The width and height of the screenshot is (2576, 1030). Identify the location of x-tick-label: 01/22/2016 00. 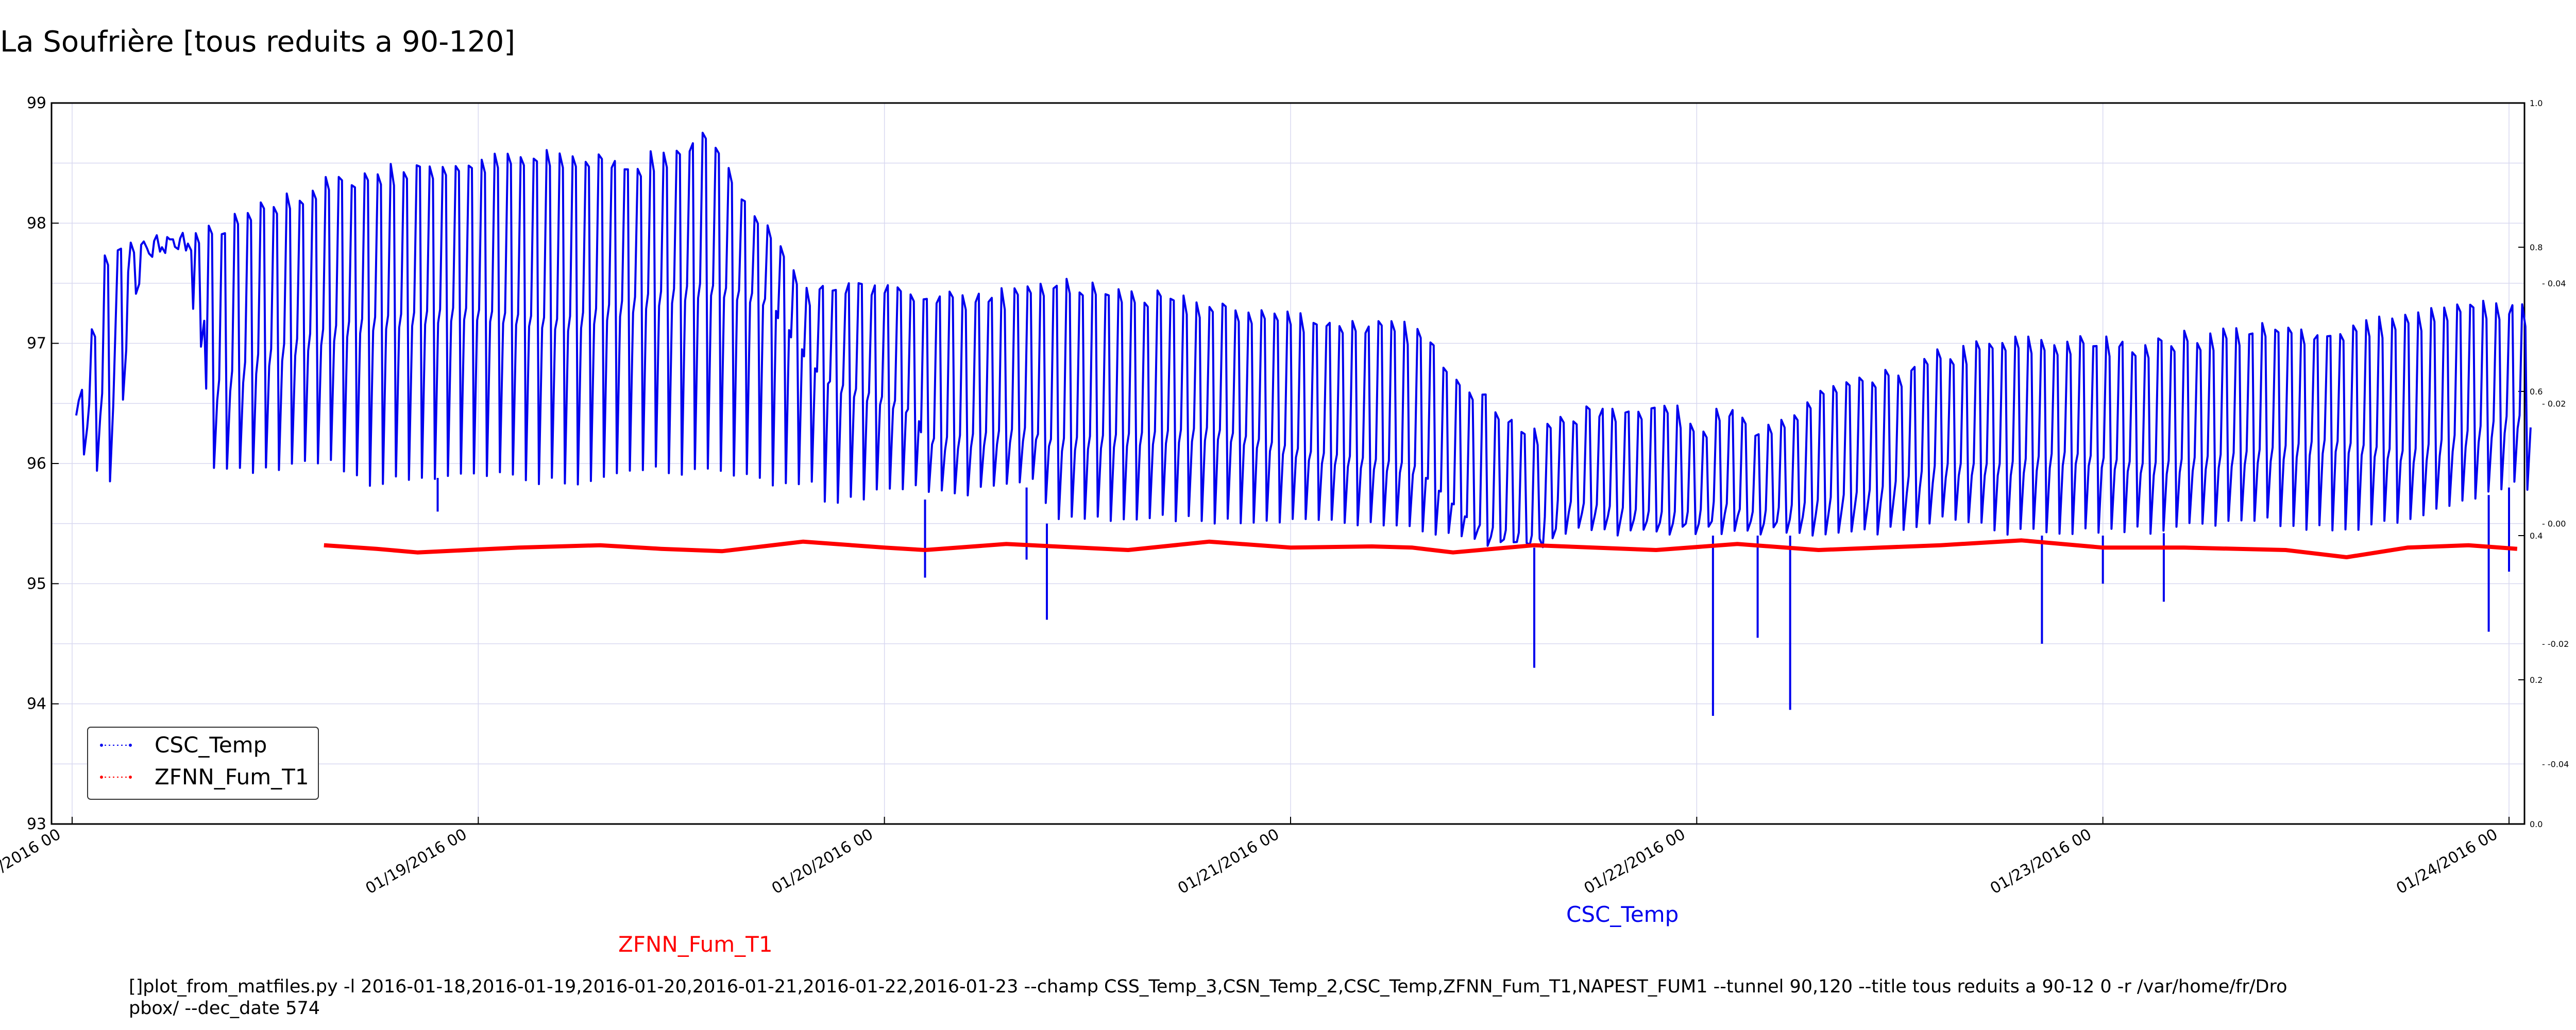
(1635, 862).